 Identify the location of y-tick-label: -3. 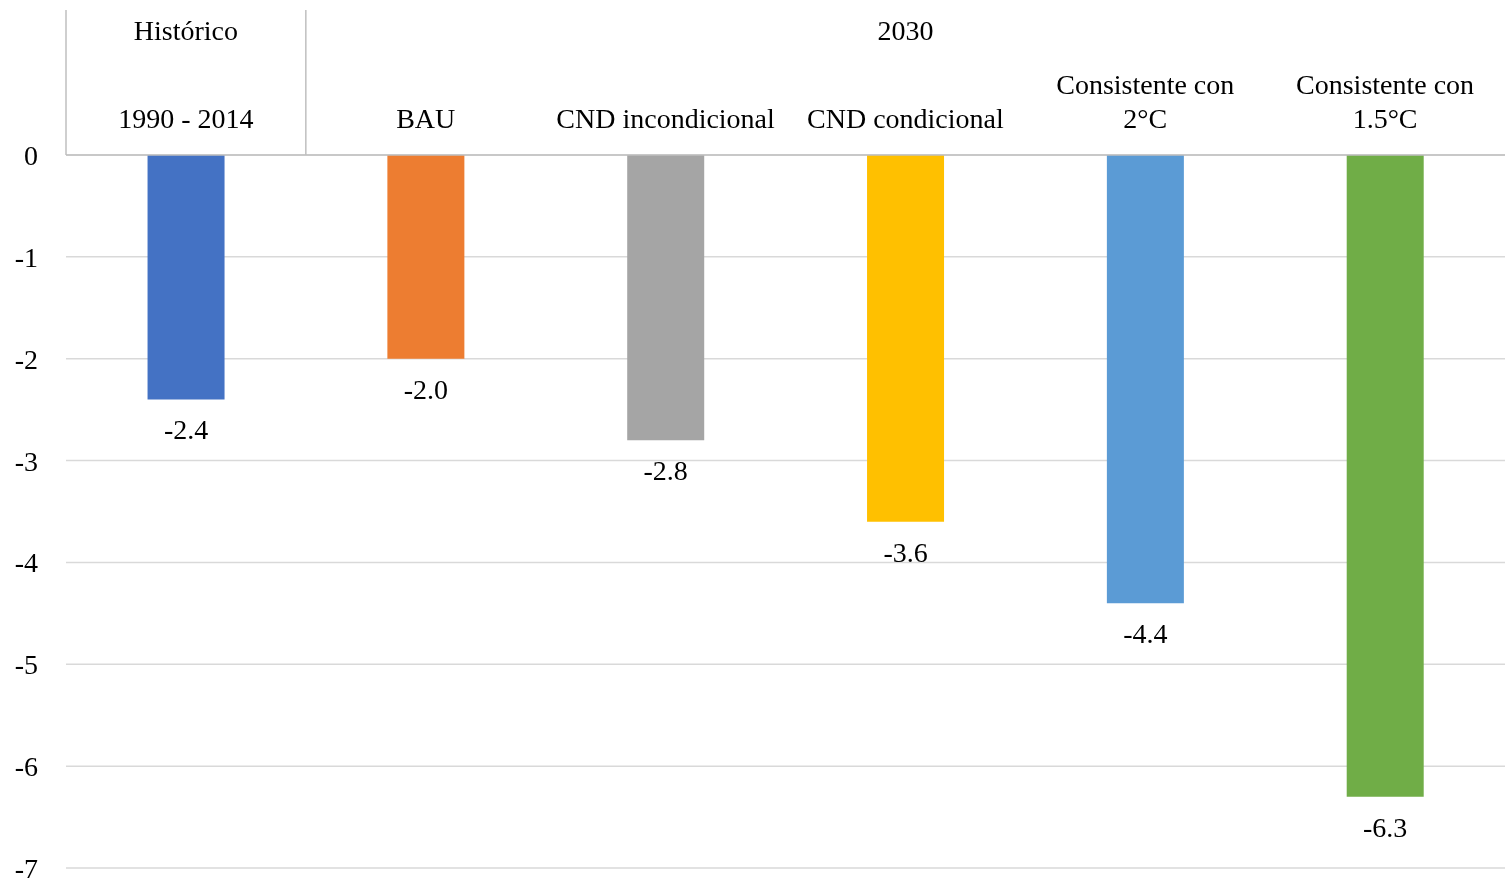
(26, 461).